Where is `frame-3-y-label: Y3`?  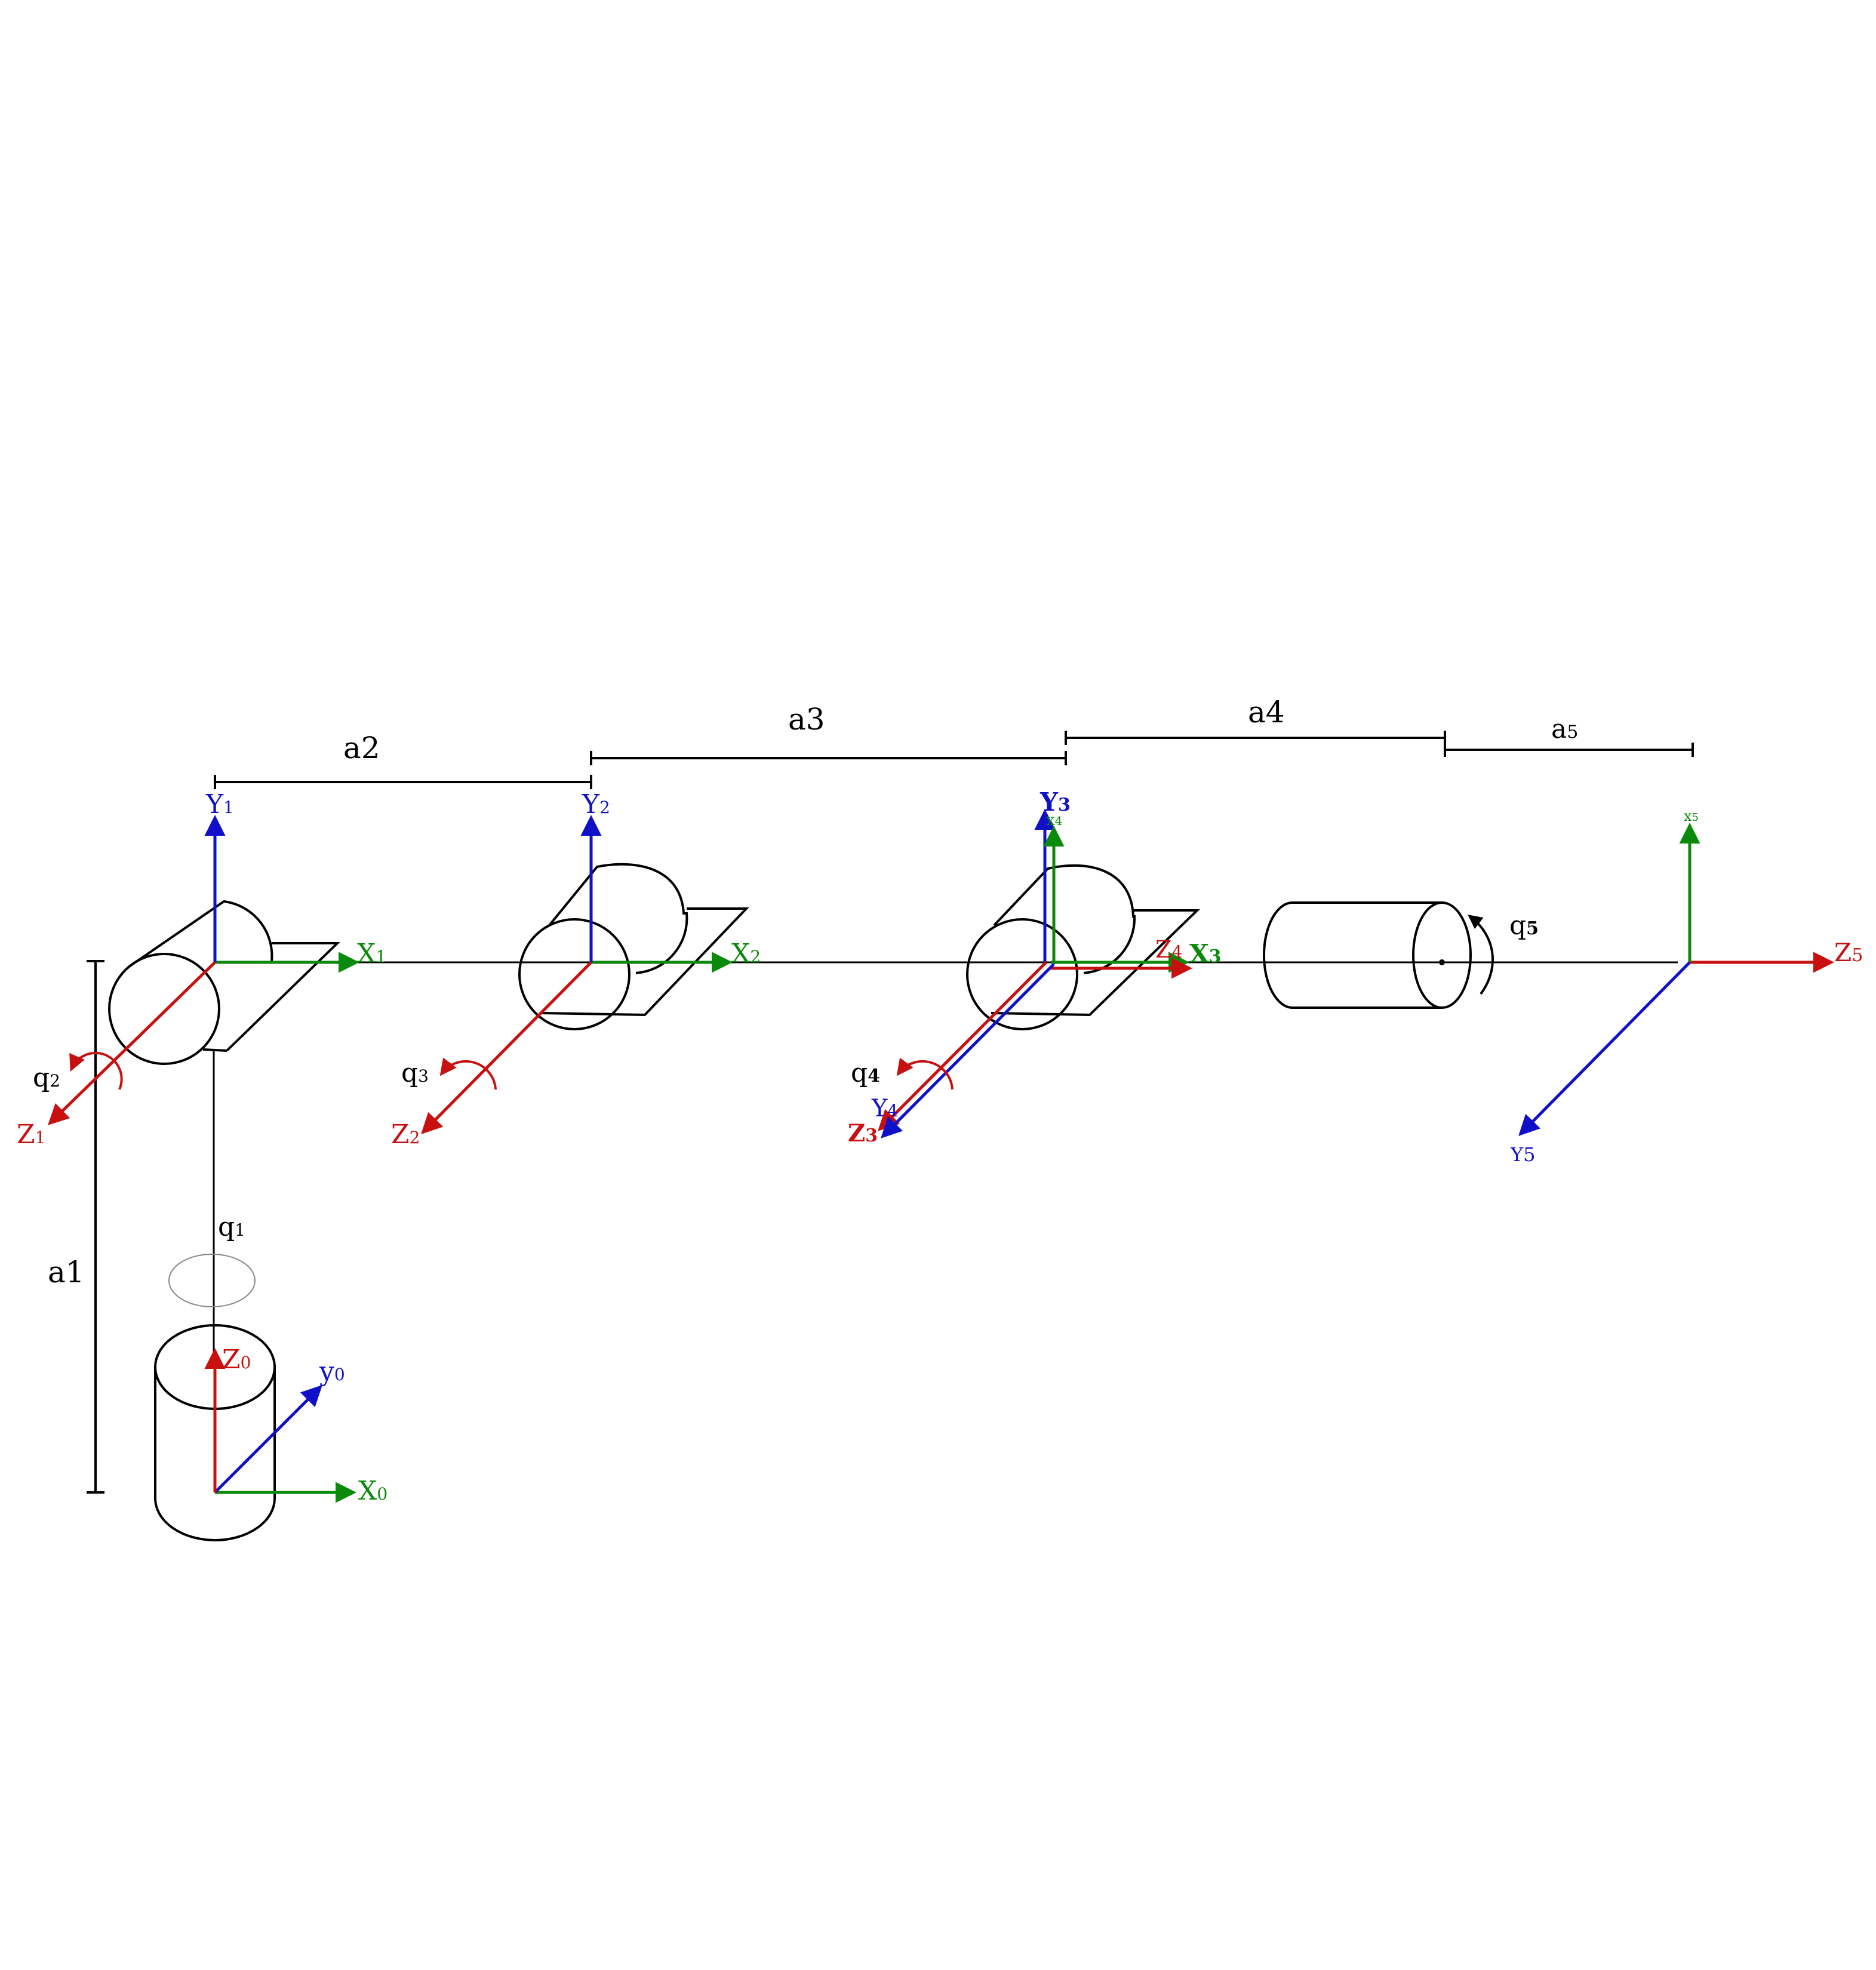 frame-3-y-label: Y3 is located at coordinates (1055, 802).